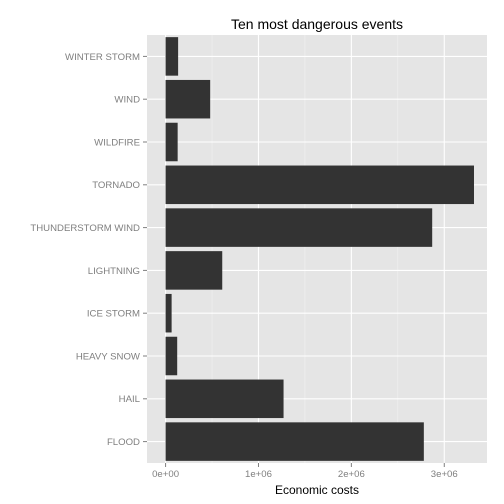 The image size is (504, 504). I want to click on bar-heavy-snow, so click(171, 356).